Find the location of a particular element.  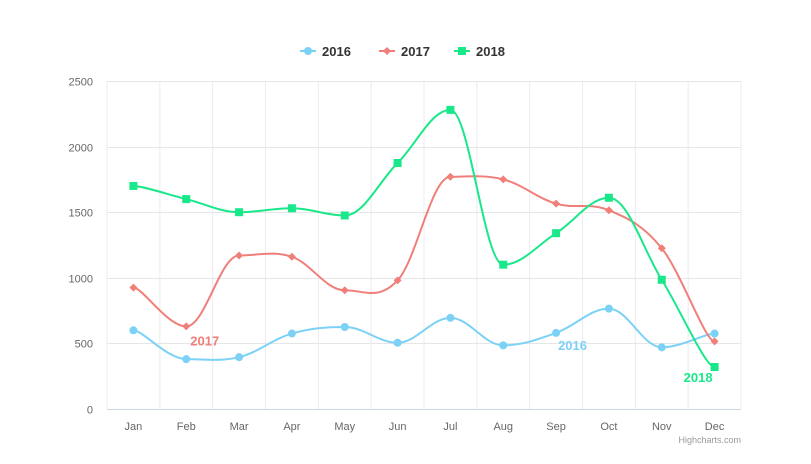

series-2016: 2016 is located at coordinates (424, 334).